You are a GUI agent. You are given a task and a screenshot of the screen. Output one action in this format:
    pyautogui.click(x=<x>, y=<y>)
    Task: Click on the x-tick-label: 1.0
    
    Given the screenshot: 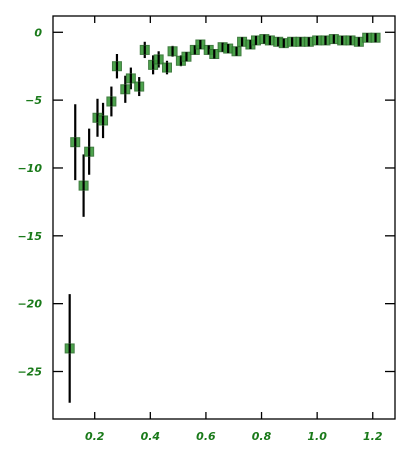 What is the action you would take?
    pyautogui.click(x=317, y=436)
    